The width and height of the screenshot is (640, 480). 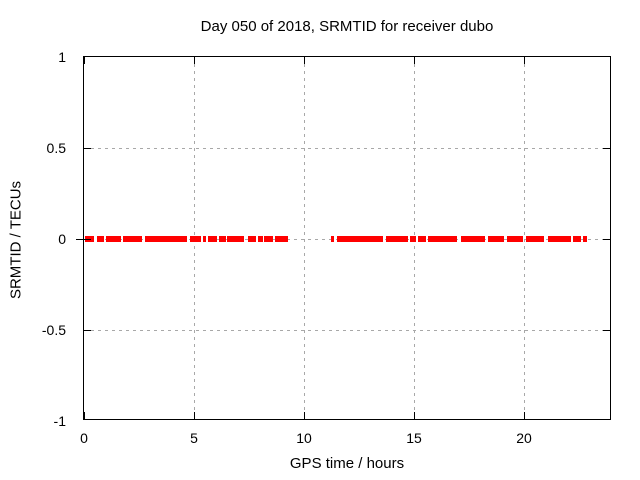 I want to click on x-tick-label: 10, so click(x=304, y=438).